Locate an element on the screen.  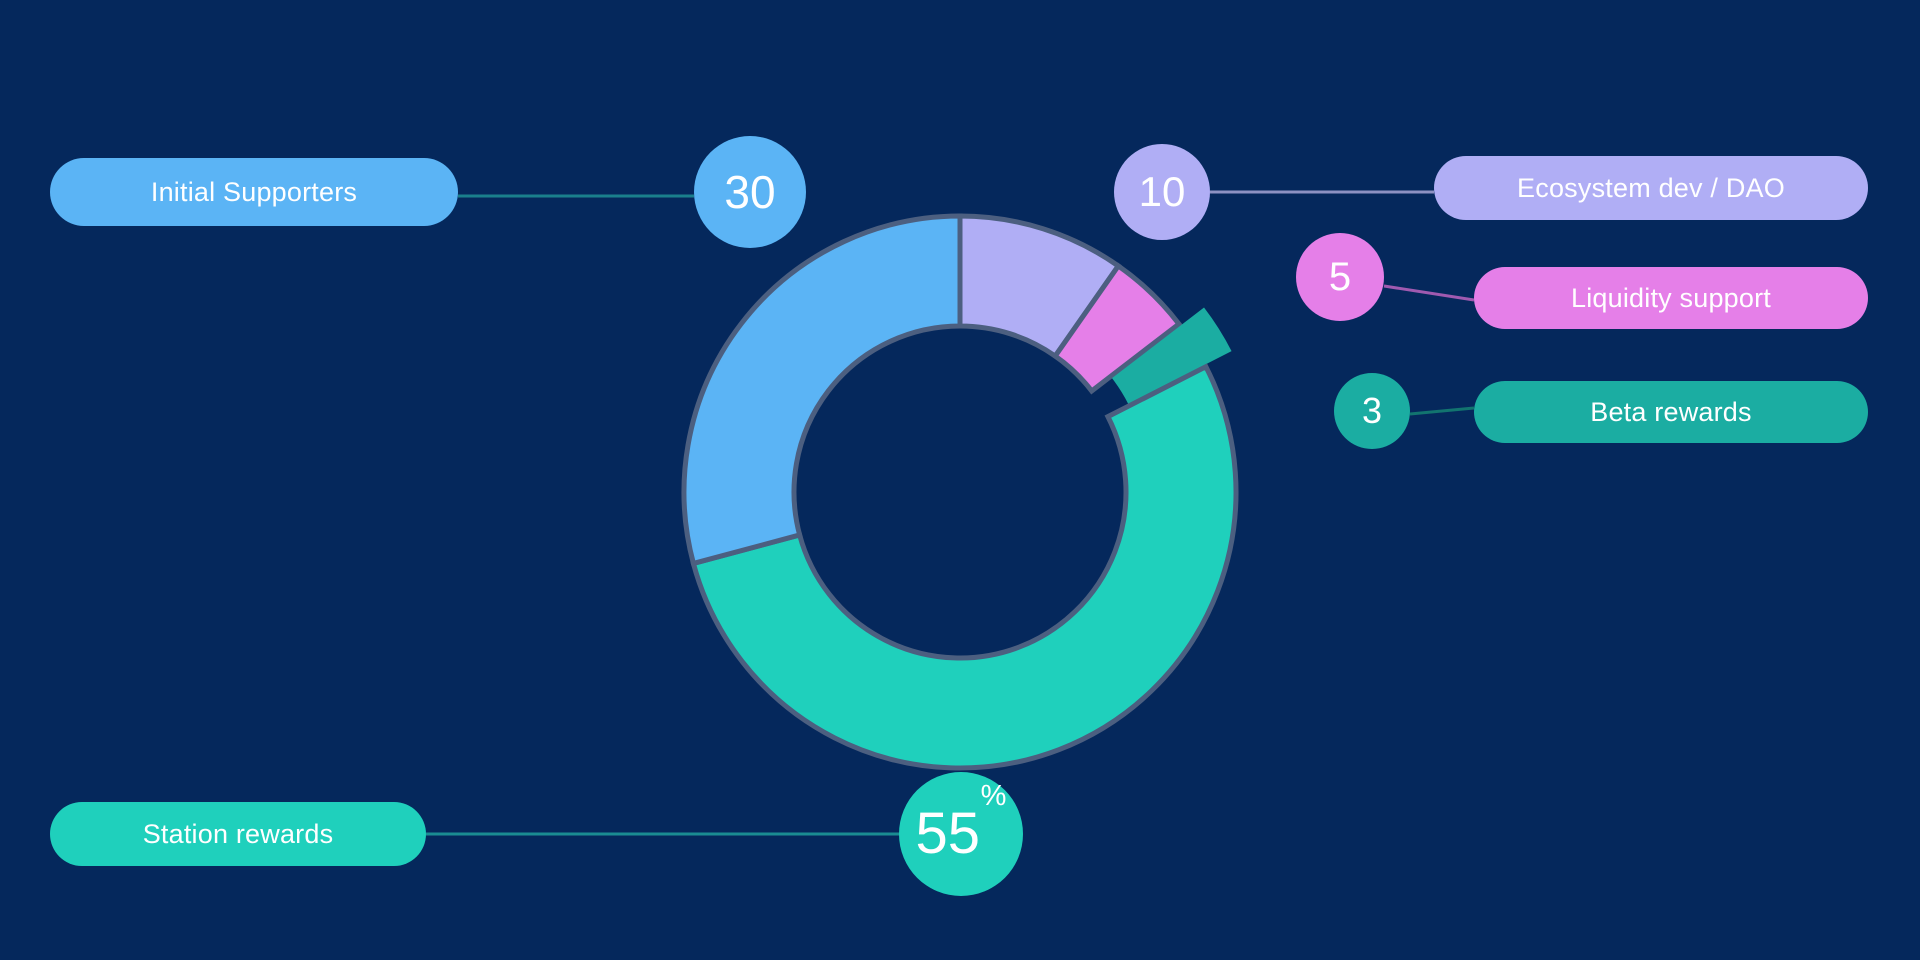
slice-label-text: Liquidity support is located at coordinates (1671, 297).